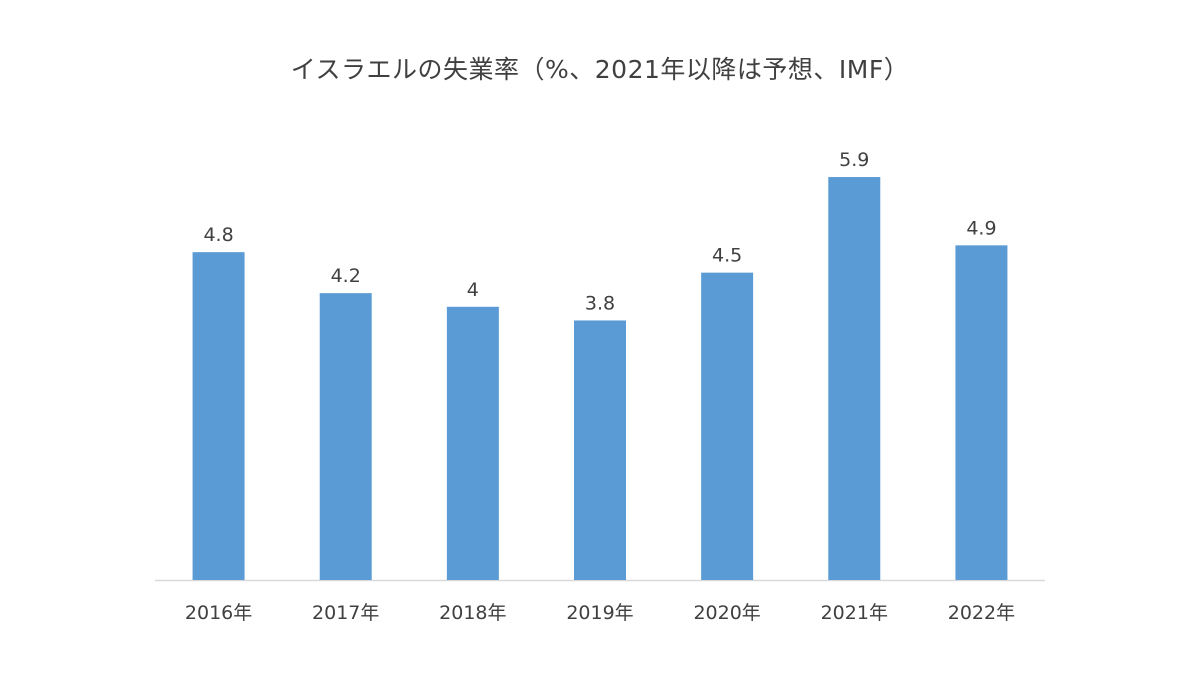  What do you see at coordinates (600, 303) in the screenshot?
I see `data-label-3: 3.8` at bounding box center [600, 303].